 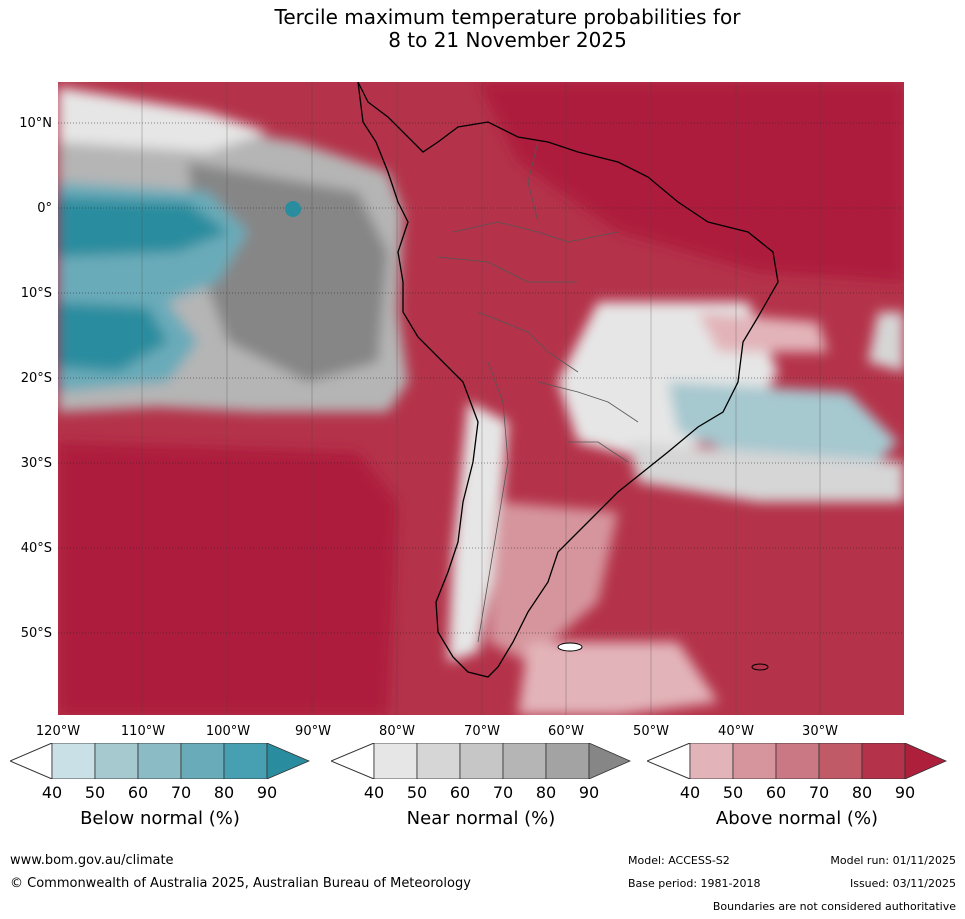 I want to click on below-normal-swatch-90-plus, so click(x=288, y=761).